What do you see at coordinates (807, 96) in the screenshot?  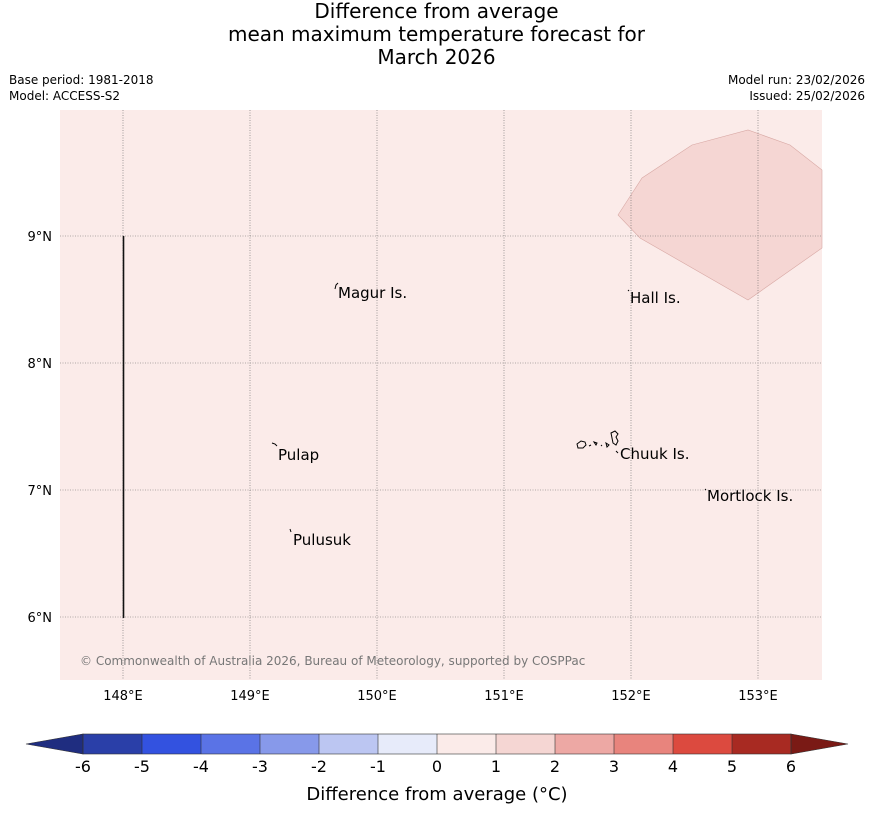 I see `issued-date: Issued: 25/02/2026` at bounding box center [807, 96].